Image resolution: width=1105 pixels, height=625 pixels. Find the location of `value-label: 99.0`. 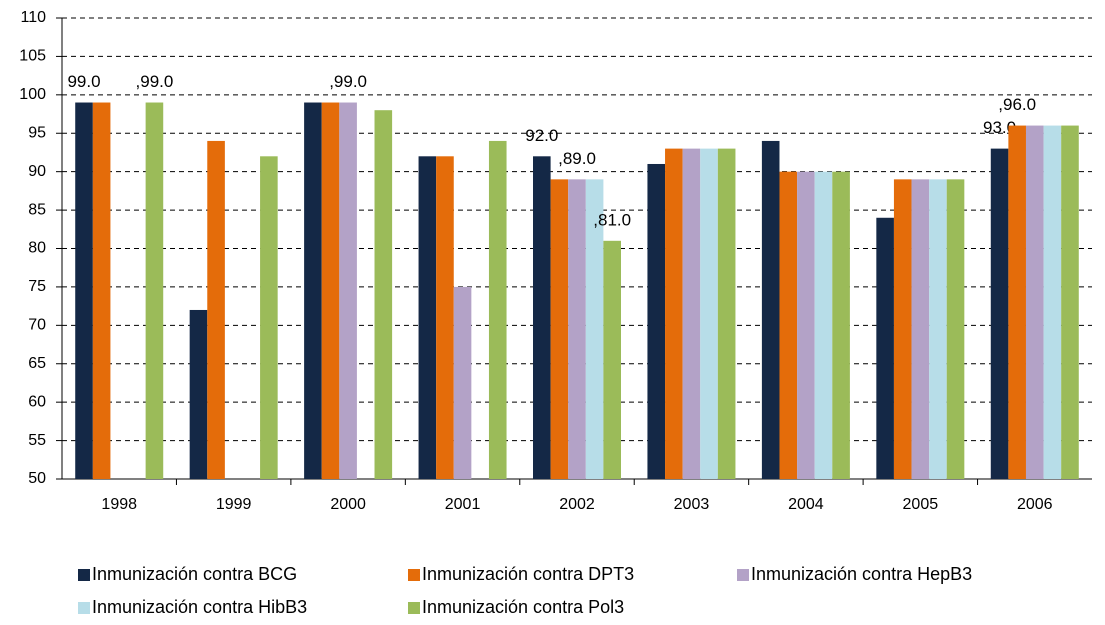

value-label: 99.0 is located at coordinates (83, 81).